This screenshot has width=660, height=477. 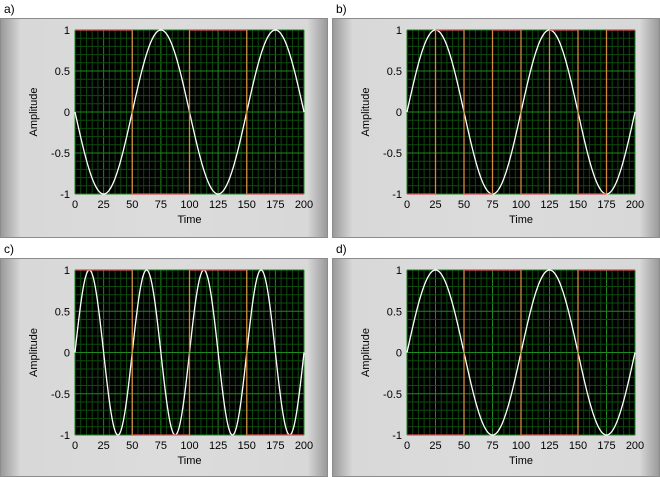 I want to click on panel-label-d: d), so click(x=341, y=249).